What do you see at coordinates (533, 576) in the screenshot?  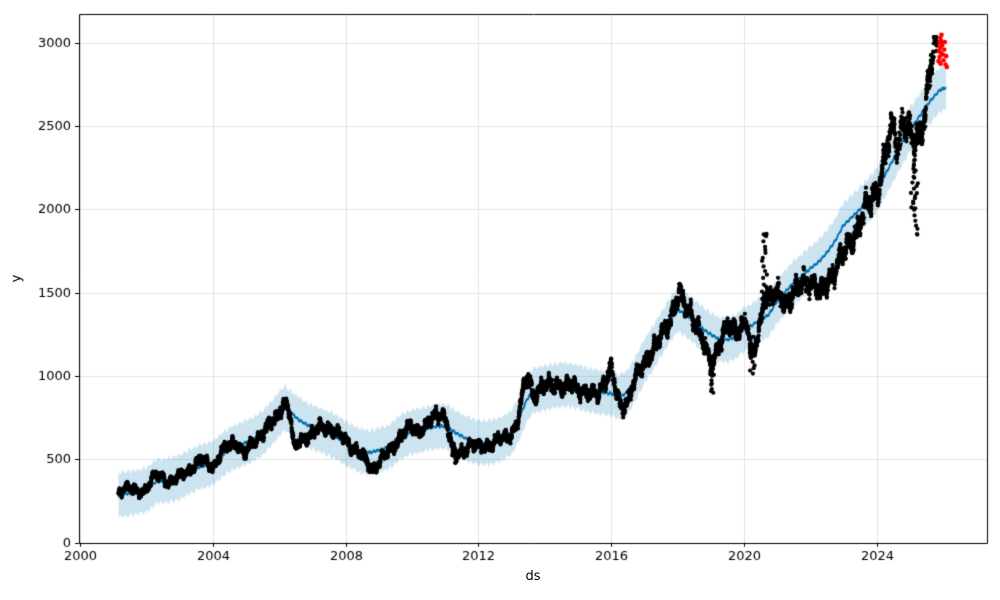 I see `x-axis-label: ds` at bounding box center [533, 576].